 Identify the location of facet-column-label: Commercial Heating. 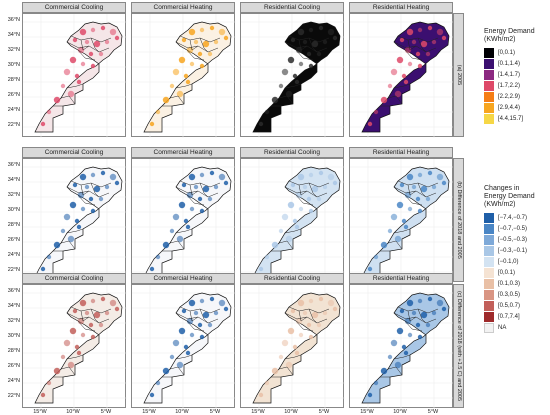
(183, 152).